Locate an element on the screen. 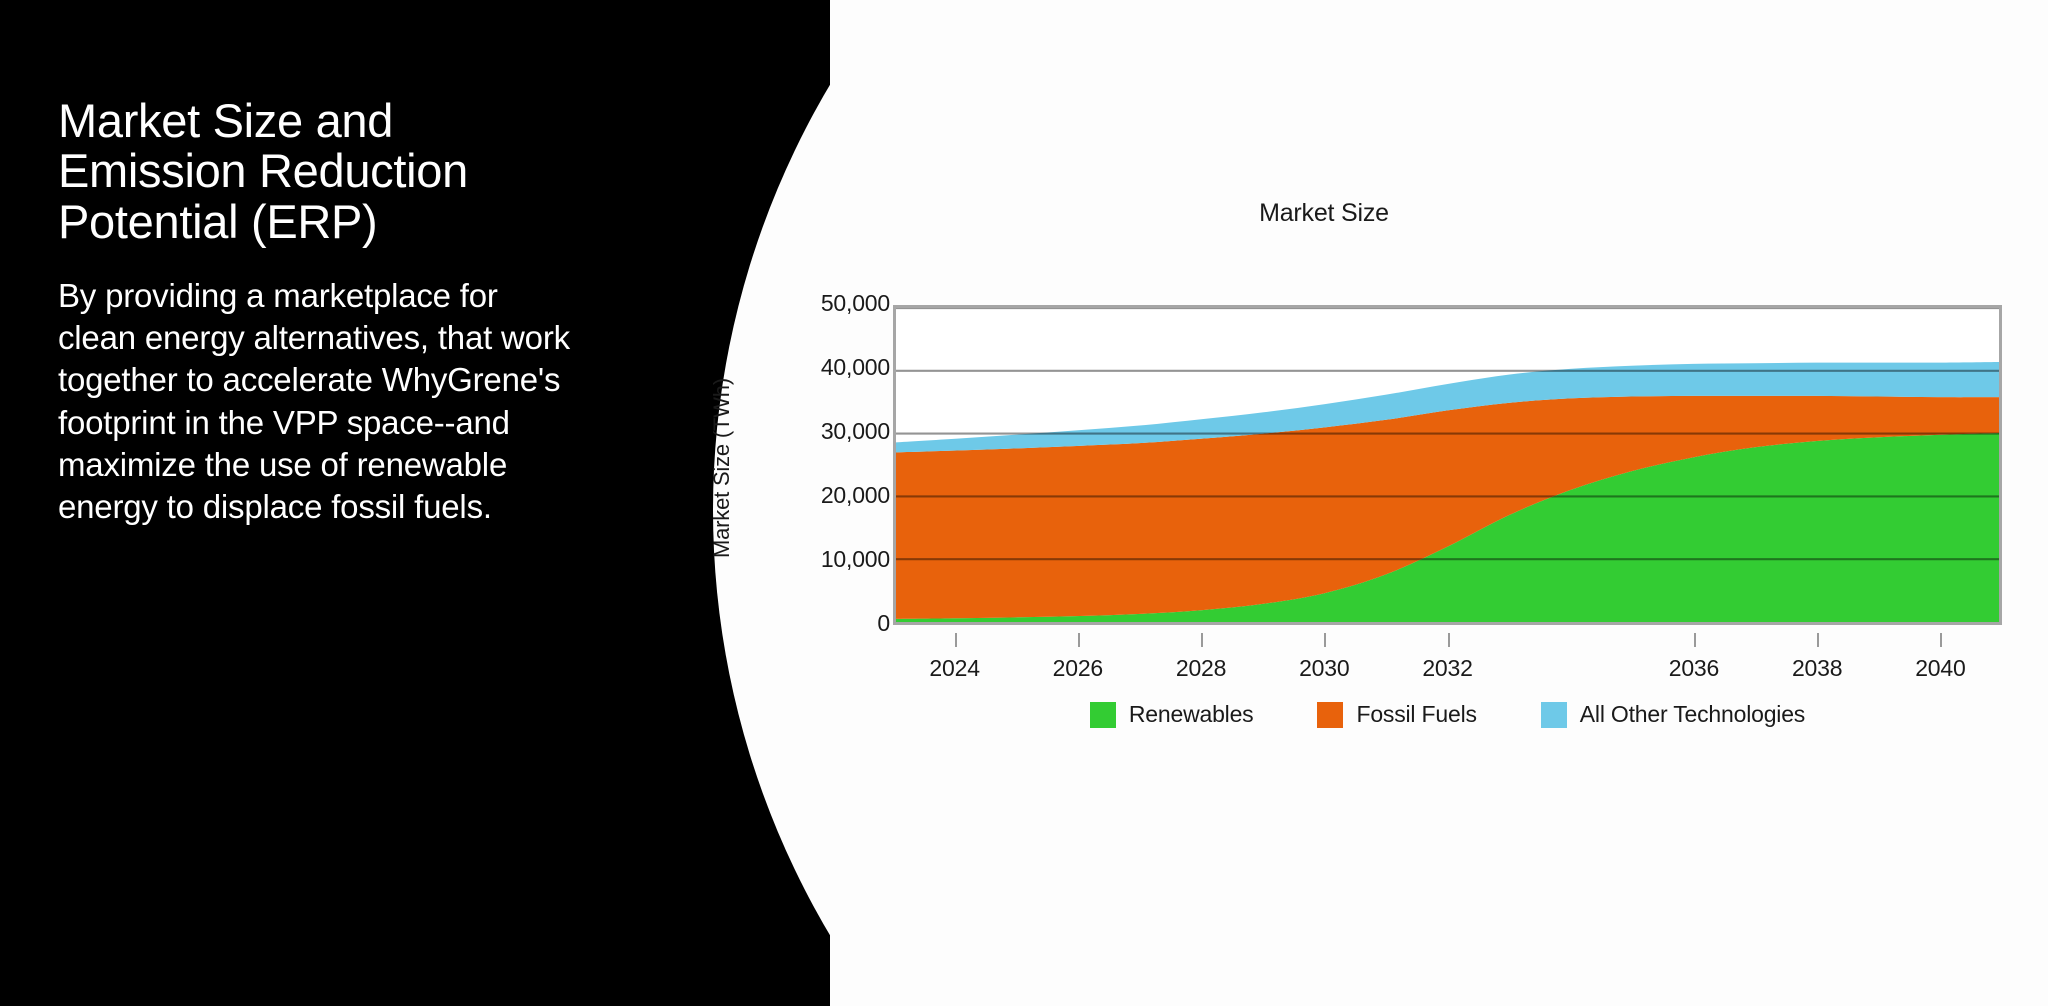  area-renewables is located at coordinates (1447, 527).